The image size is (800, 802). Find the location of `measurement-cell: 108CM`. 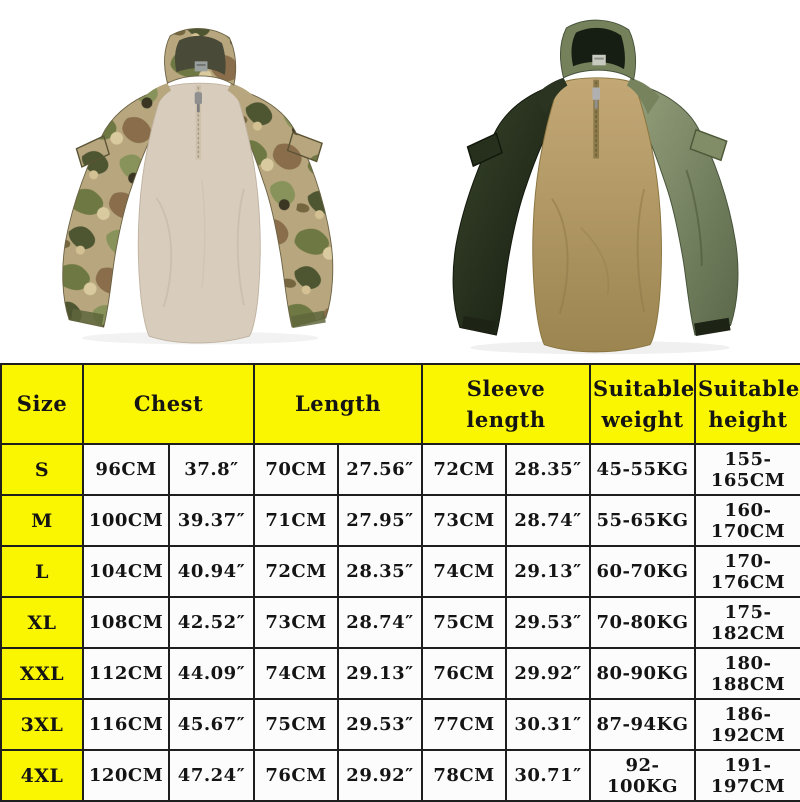

measurement-cell: 108CM is located at coordinates (126, 622).